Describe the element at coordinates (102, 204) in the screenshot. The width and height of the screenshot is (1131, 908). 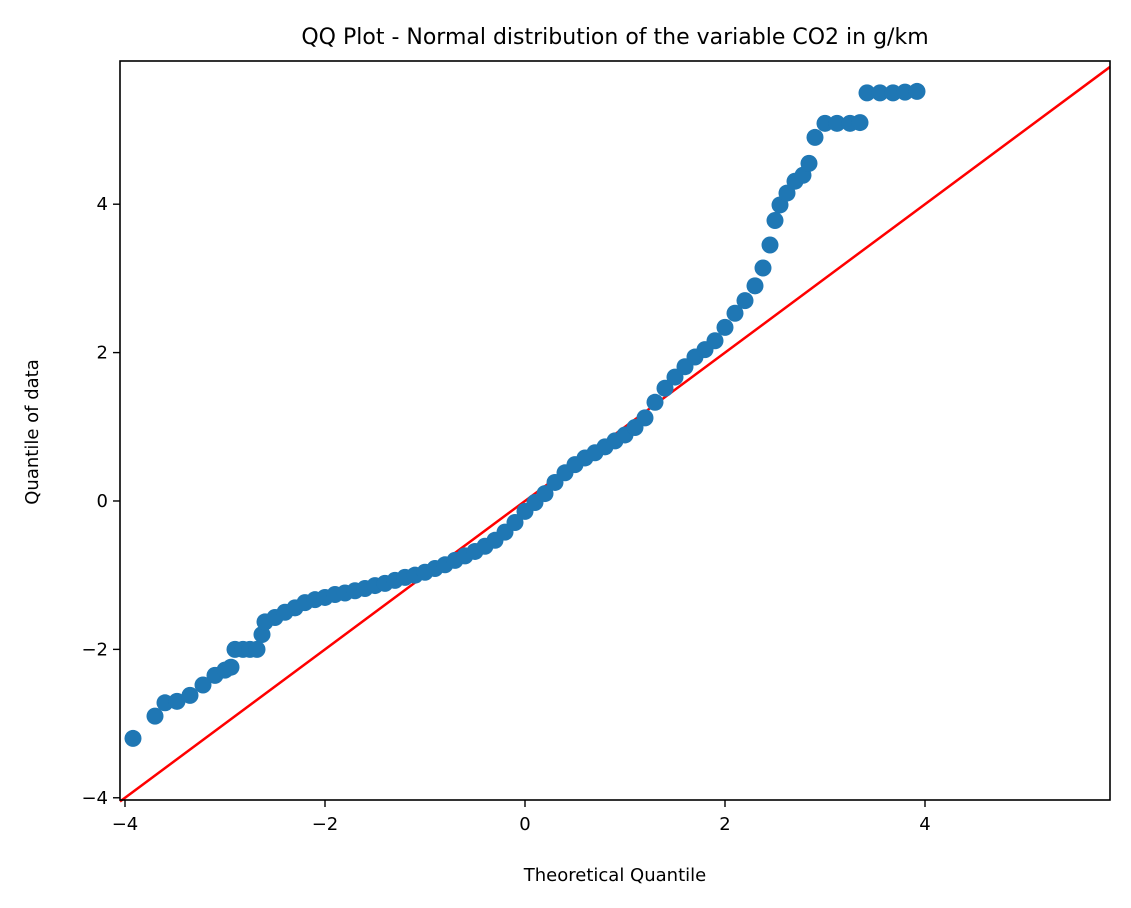
I see `y-tick-label: 4` at that location.